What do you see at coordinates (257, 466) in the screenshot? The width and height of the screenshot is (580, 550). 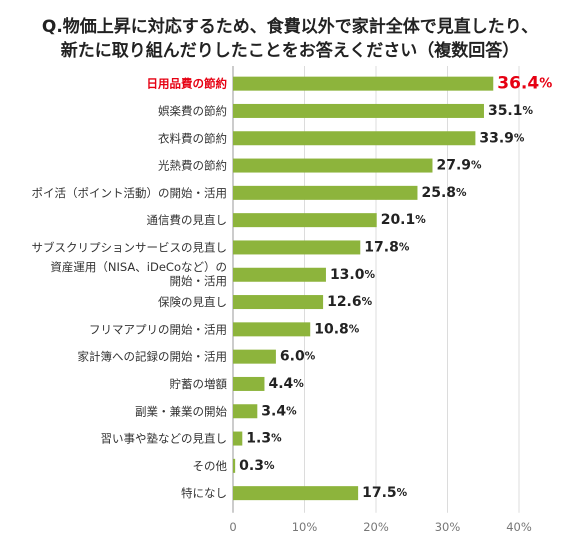 I see `value-label: 0.3%` at bounding box center [257, 466].